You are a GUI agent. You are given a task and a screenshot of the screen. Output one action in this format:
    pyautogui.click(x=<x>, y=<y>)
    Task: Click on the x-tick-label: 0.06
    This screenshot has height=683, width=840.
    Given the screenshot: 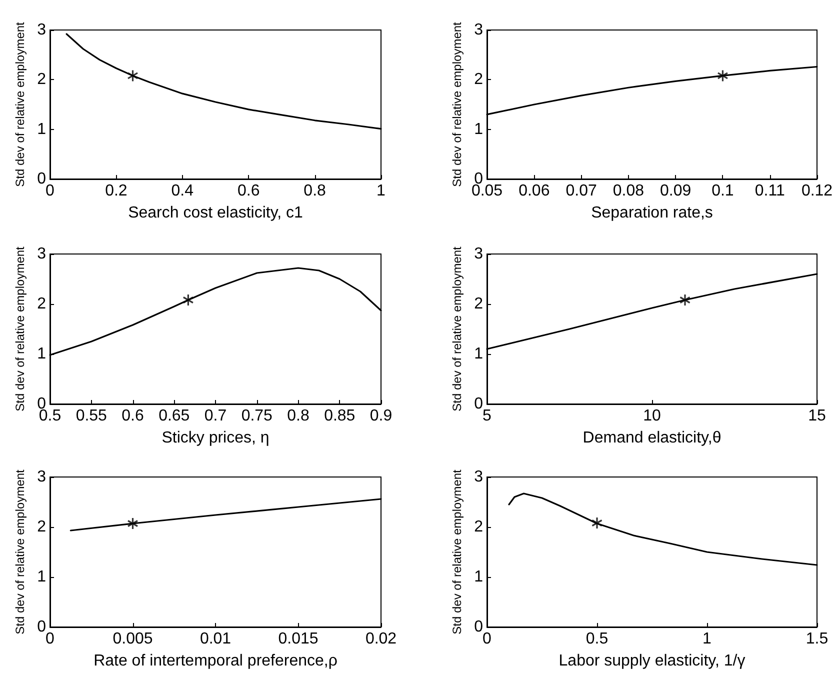 What is the action you would take?
    pyautogui.click(x=534, y=191)
    